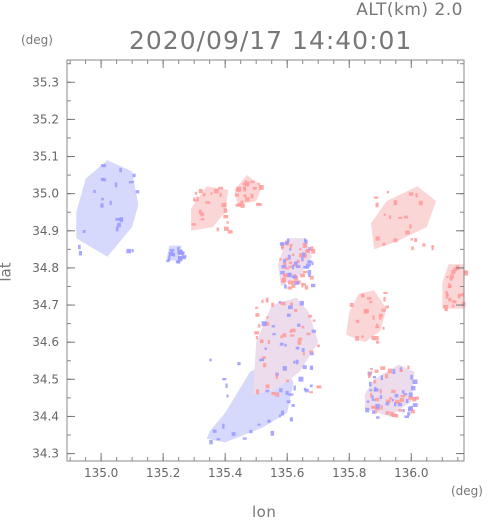  I want to click on y-axis-unit: (deg), so click(37, 40).